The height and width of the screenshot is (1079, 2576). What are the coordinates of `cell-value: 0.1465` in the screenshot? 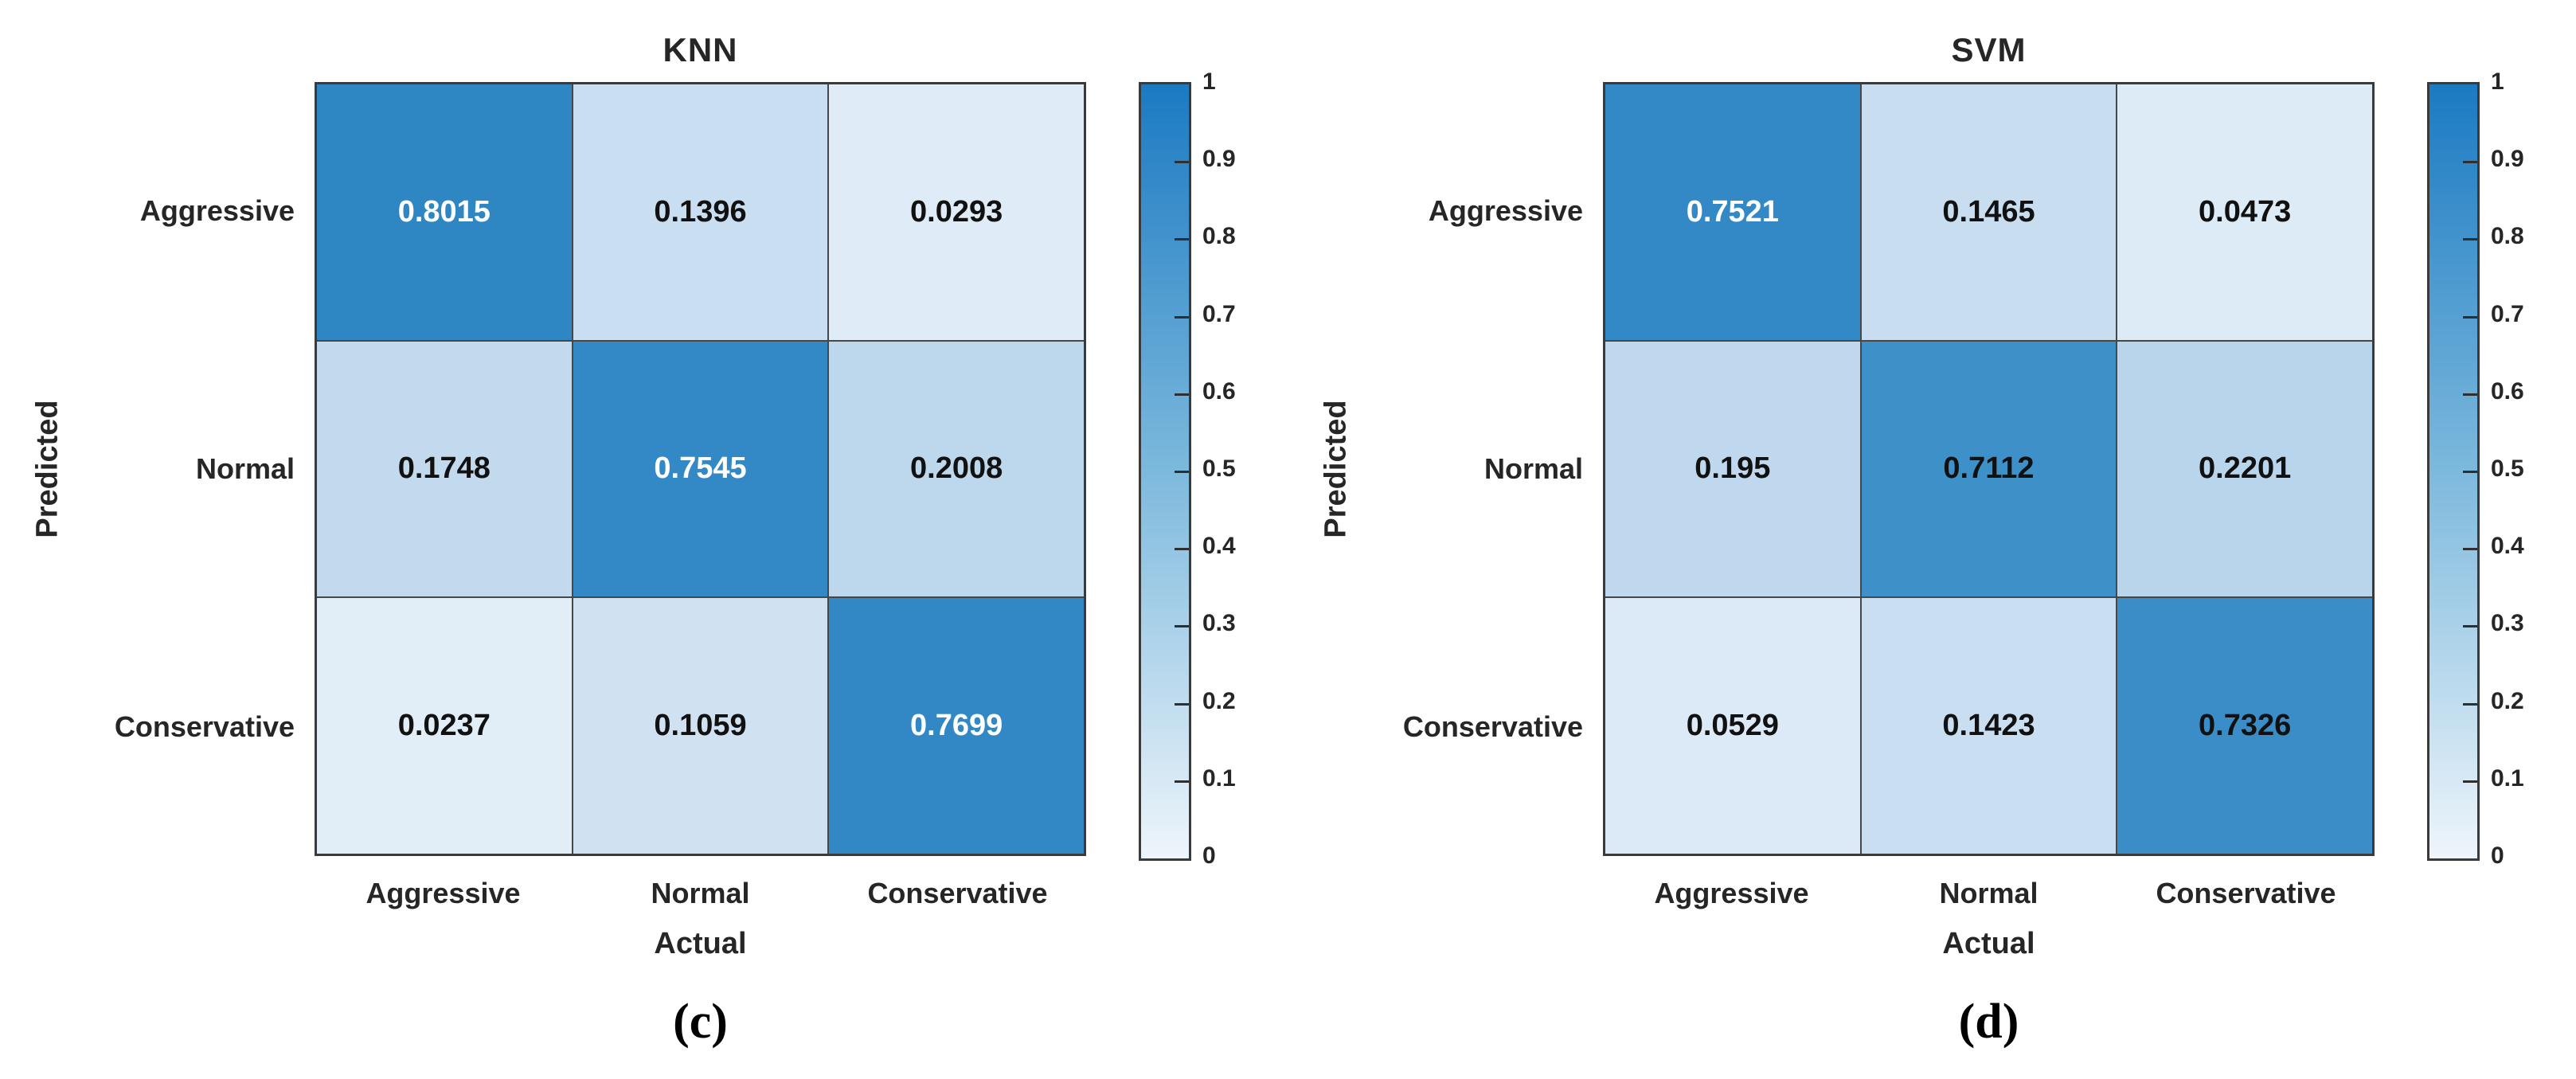 It's located at (1988, 211).